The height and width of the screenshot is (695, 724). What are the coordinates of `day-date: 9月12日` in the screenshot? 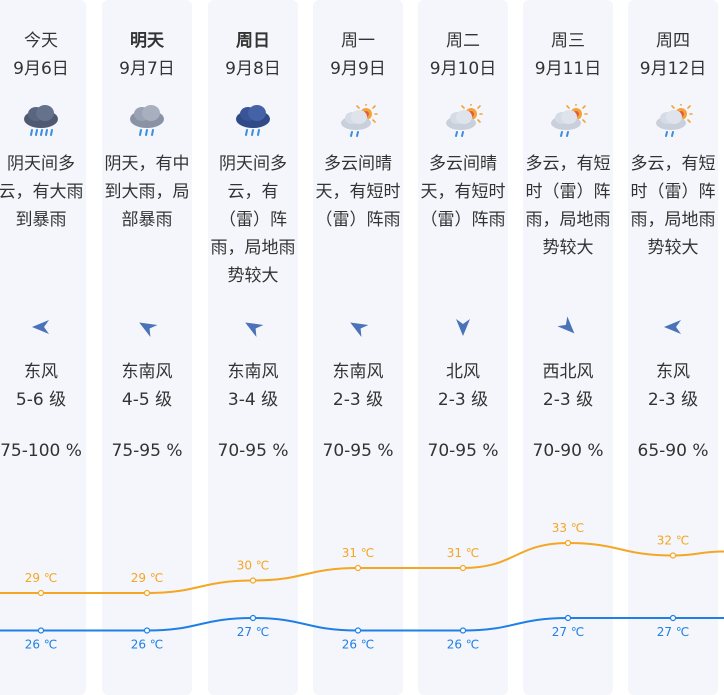 It's located at (673, 69).